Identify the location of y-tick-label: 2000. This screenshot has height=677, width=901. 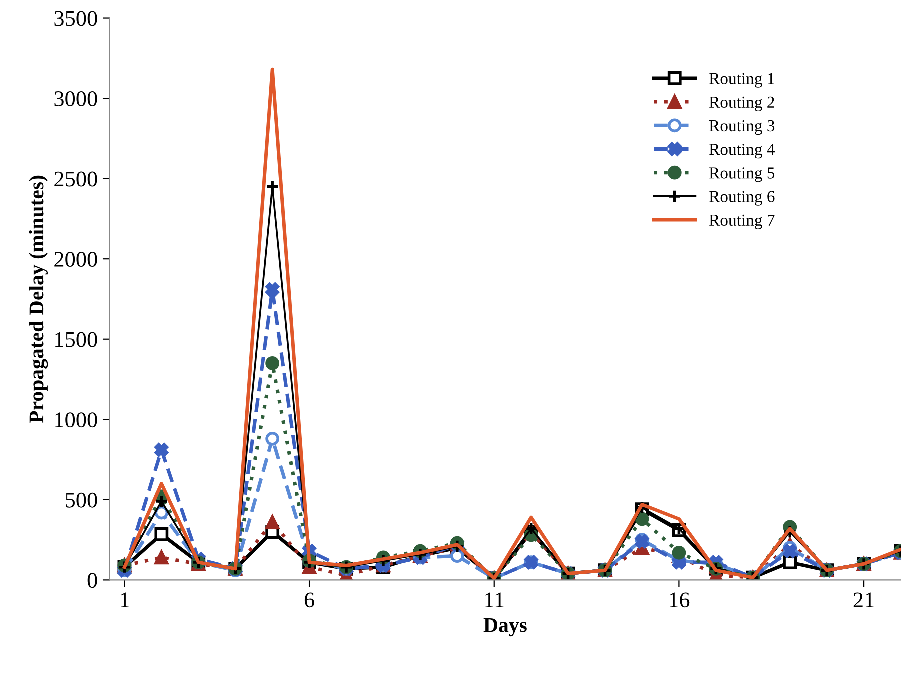
(76, 260).